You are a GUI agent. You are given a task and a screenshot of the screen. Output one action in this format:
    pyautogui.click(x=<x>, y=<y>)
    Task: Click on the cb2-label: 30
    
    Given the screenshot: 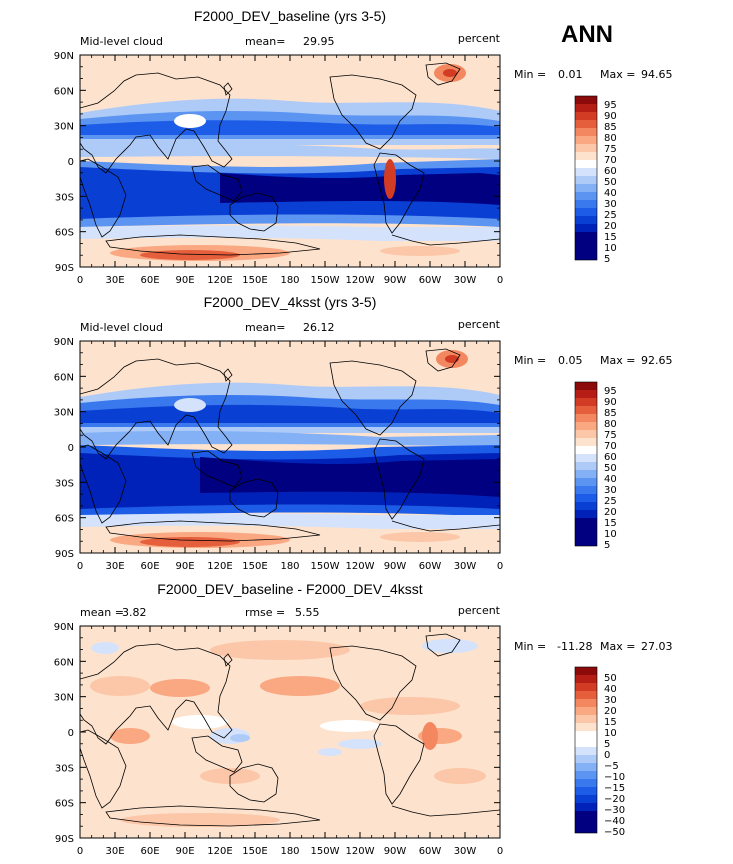 What is the action you would take?
    pyautogui.click(x=610, y=490)
    